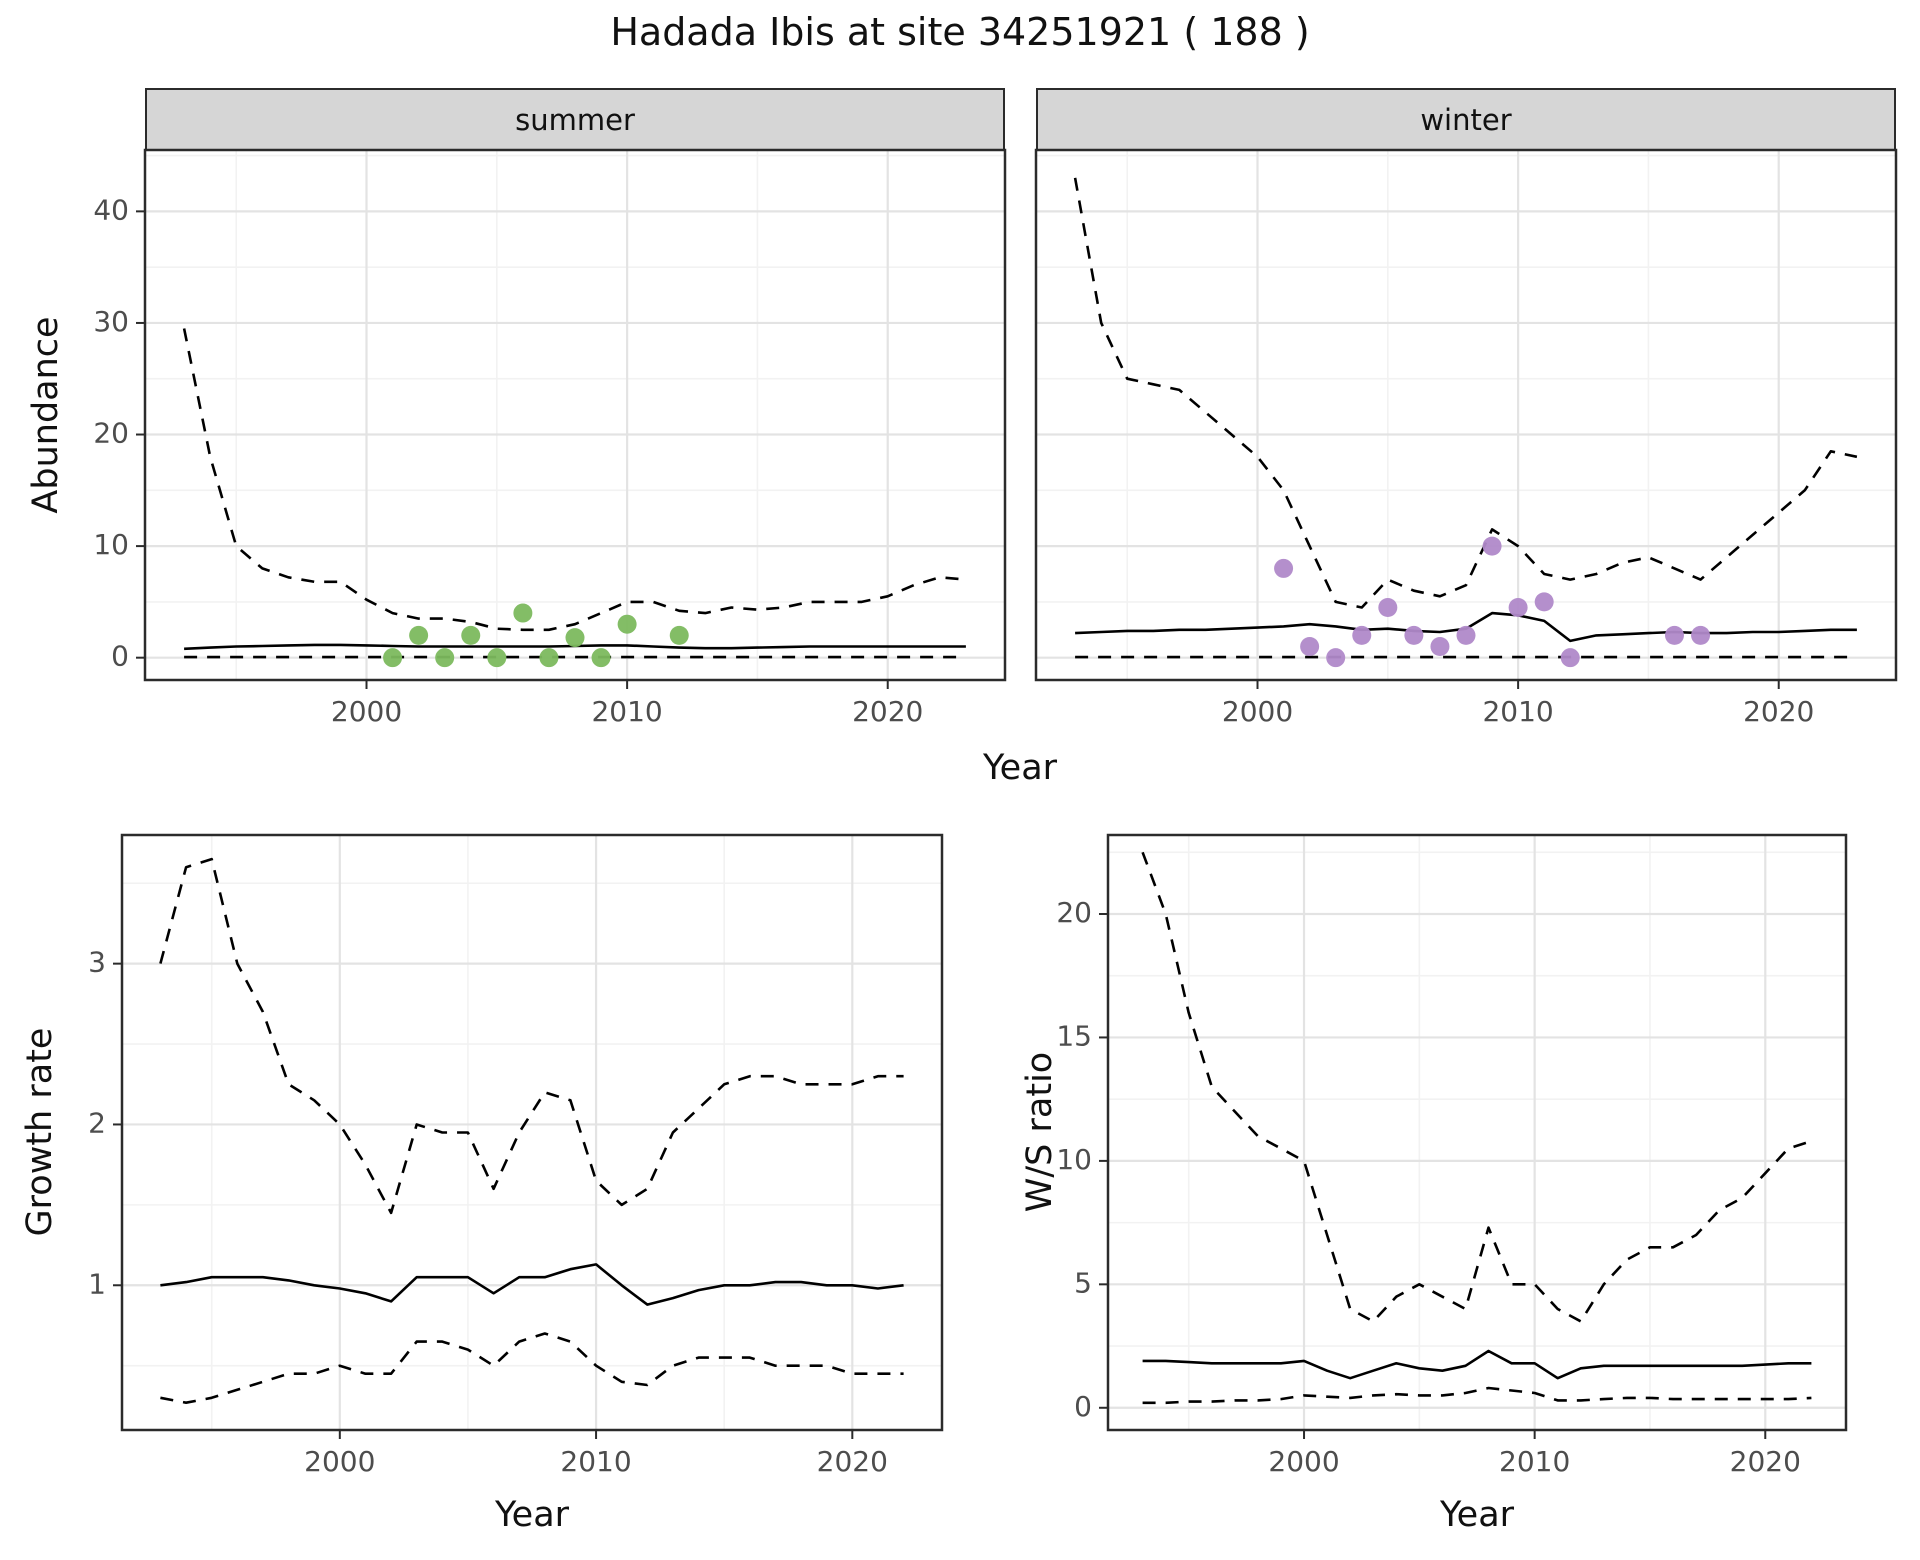  I want to click on x-axis-title-growth-rate: Year, so click(532, 1515).